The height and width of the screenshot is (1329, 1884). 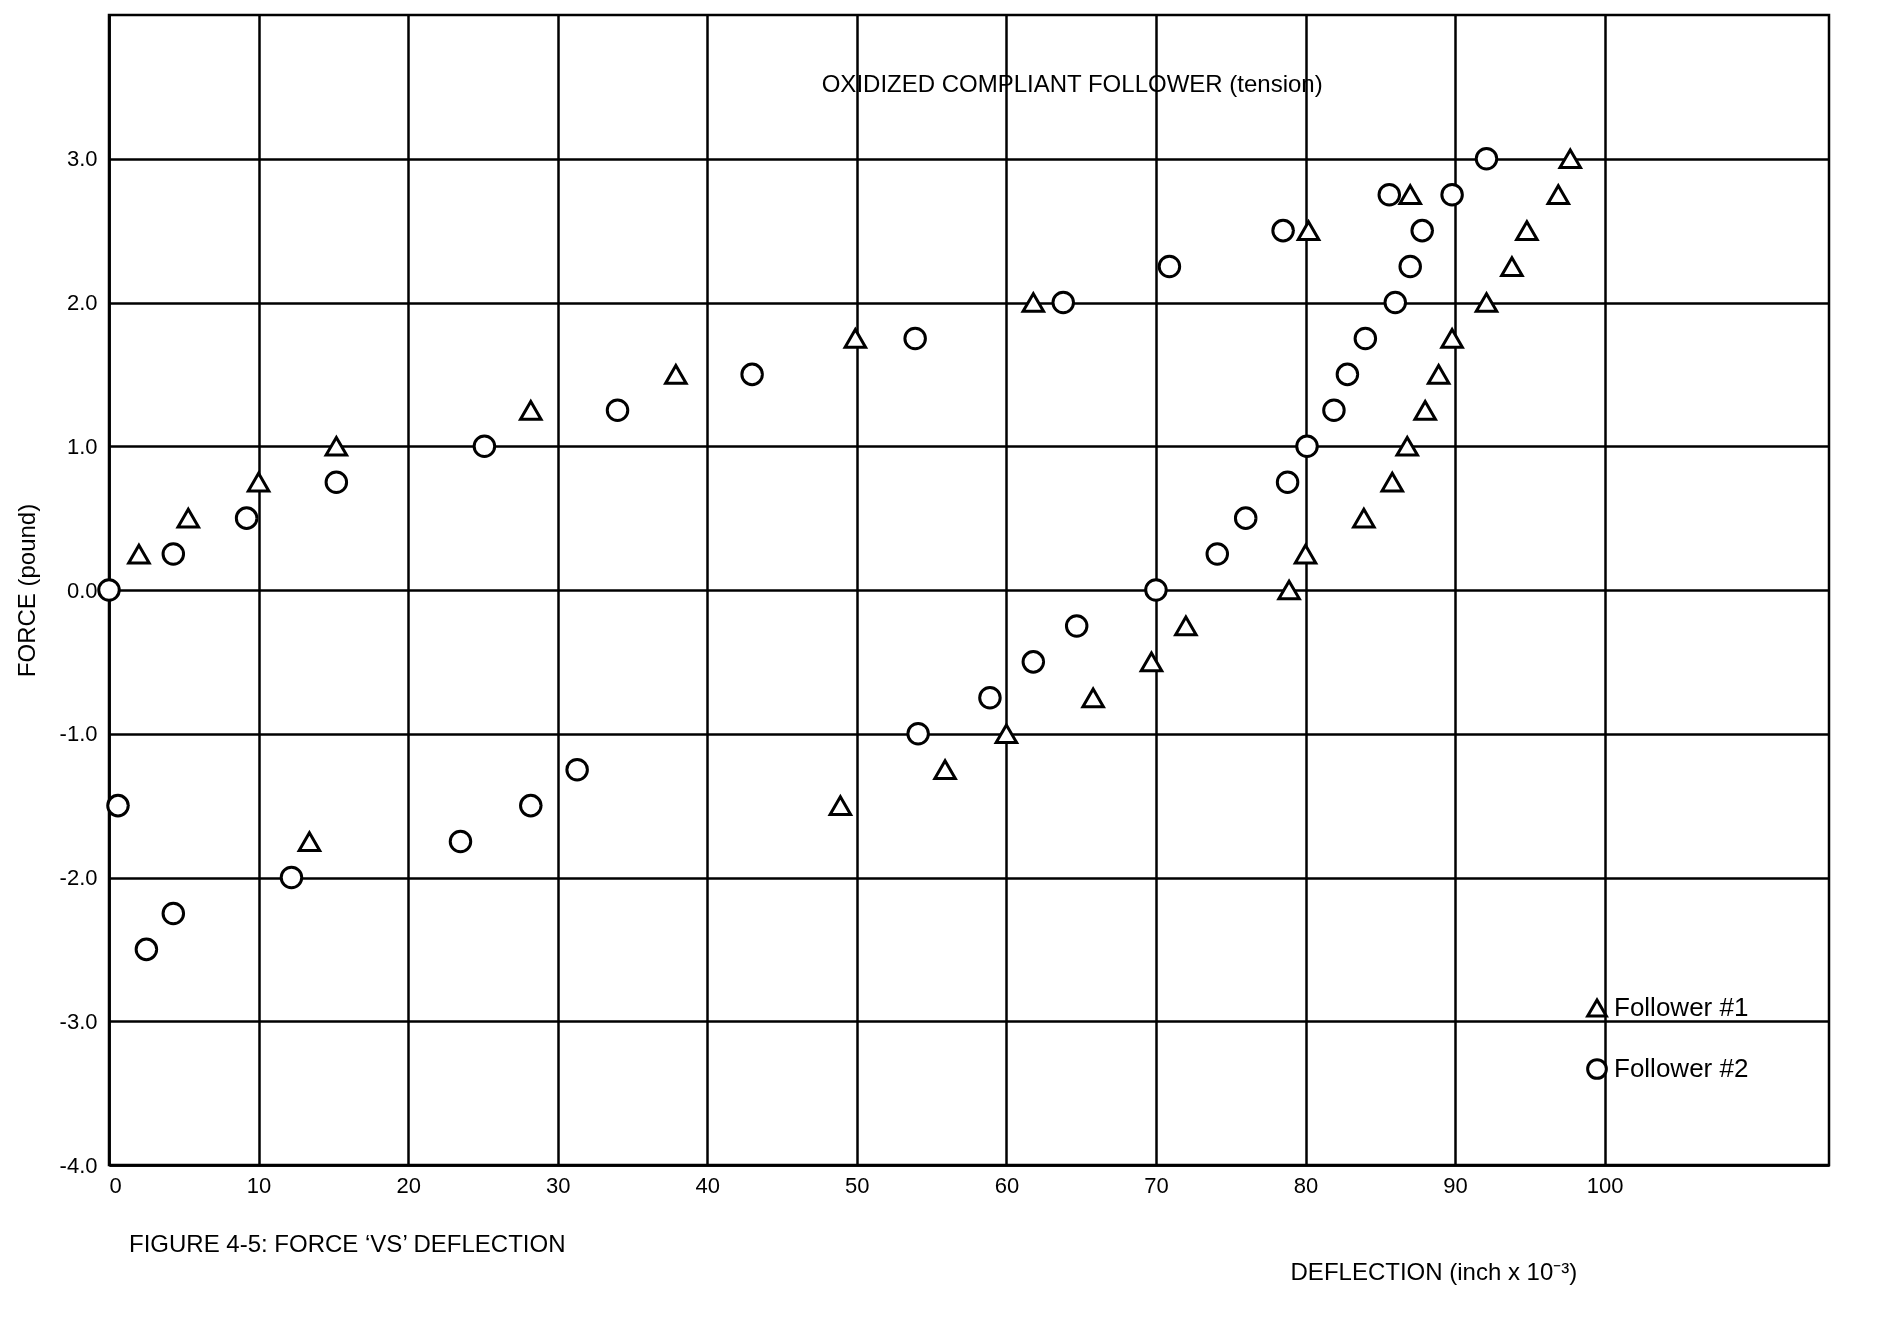 What do you see at coordinates (347, 1243) in the screenshot?
I see `caption: FIGURE 4-5: FORCE ‘VS’ DEFLECTION` at bounding box center [347, 1243].